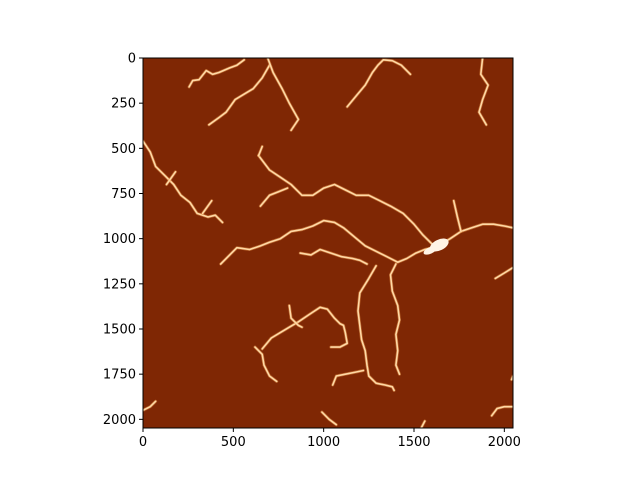 The width and height of the screenshot is (640, 484). I want to click on y-tick-label: 1250, so click(119, 284).